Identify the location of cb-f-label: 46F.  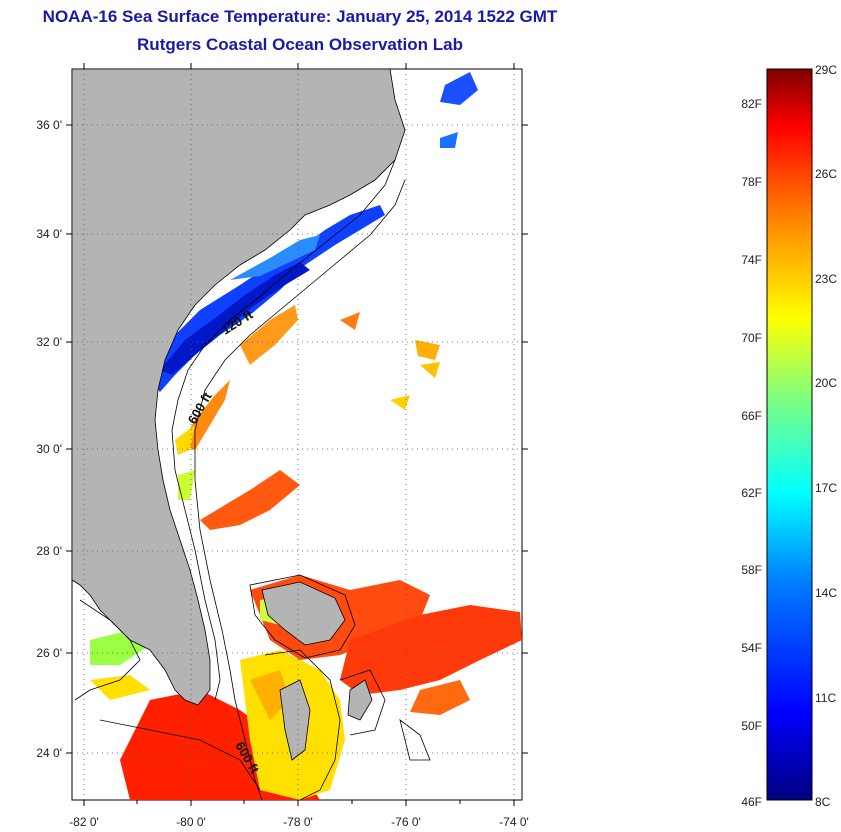
(751, 802).